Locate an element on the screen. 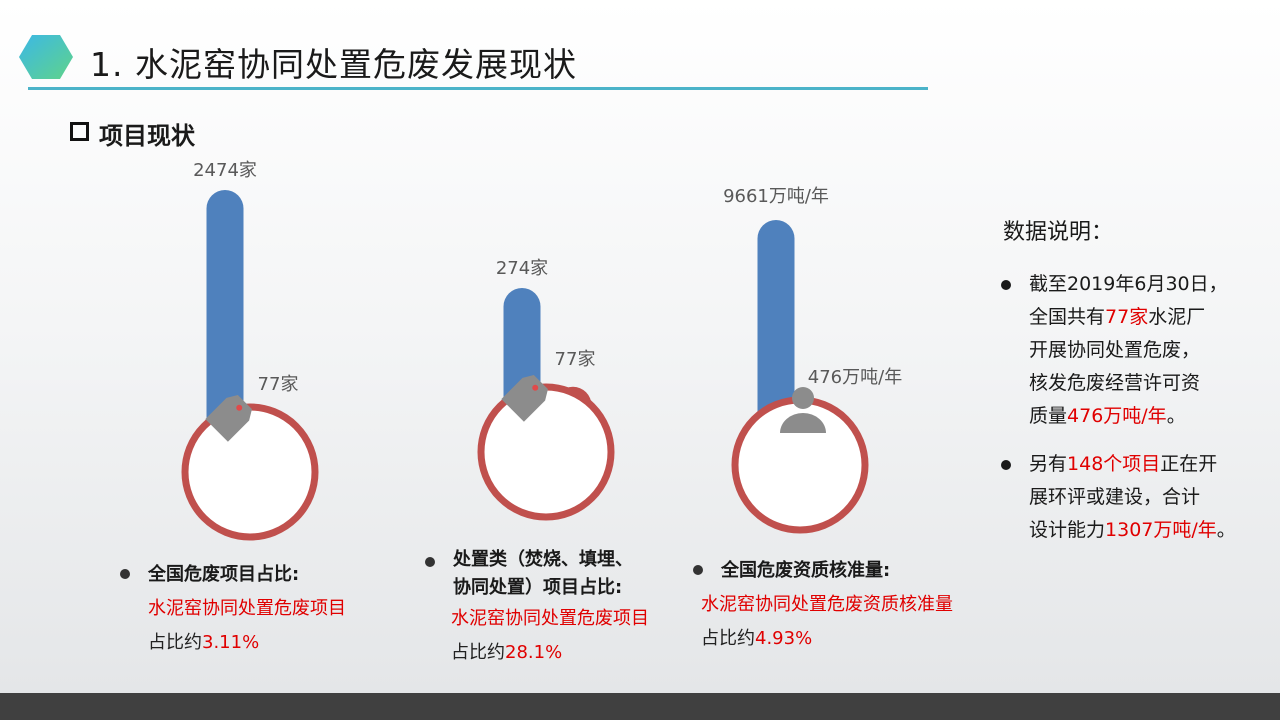 The width and height of the screenshot is (1280, 720). chart1-caption-prefix: 占比约 is located at coordinates (175, 642).